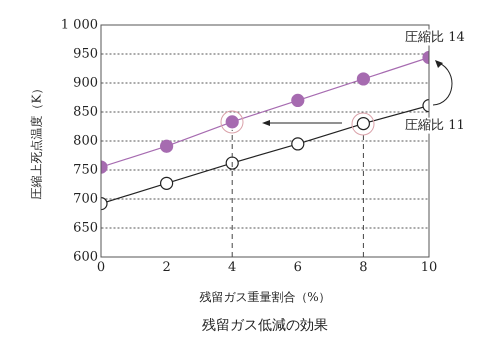  Describe the element at coordinates (429, 268) in the screenshot. I see `x-tick-label: 10` at that location.